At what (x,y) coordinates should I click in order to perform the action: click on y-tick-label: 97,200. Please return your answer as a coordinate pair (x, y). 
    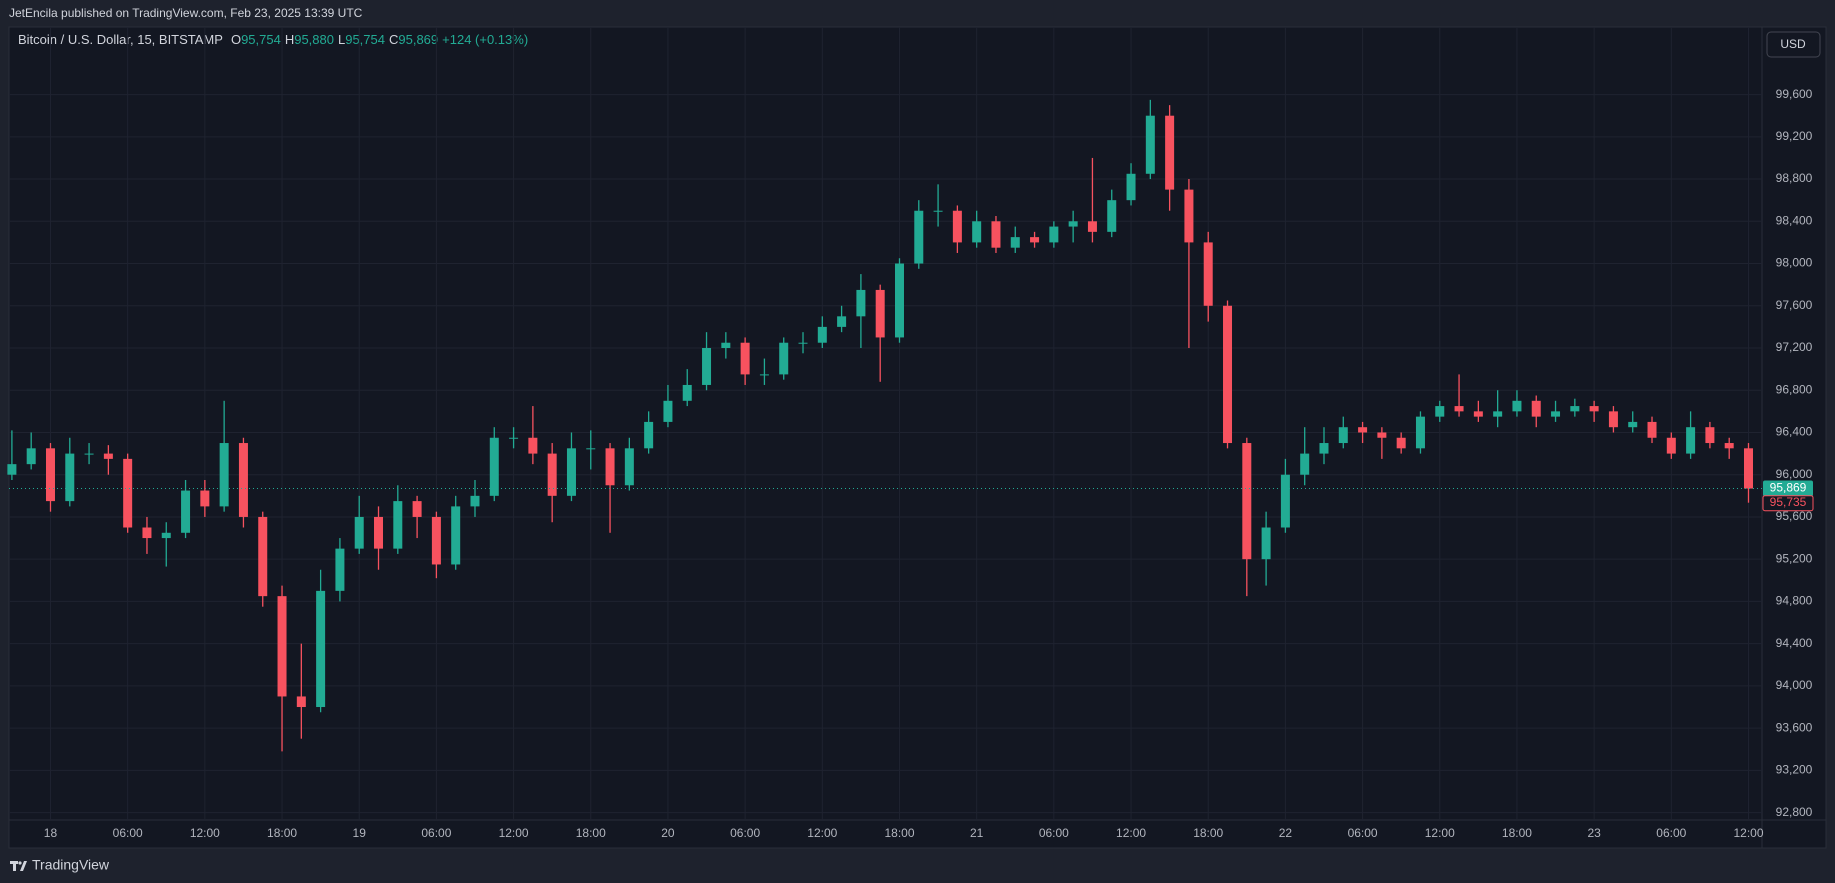
    Looking at the image, I should click on (1794, 347).